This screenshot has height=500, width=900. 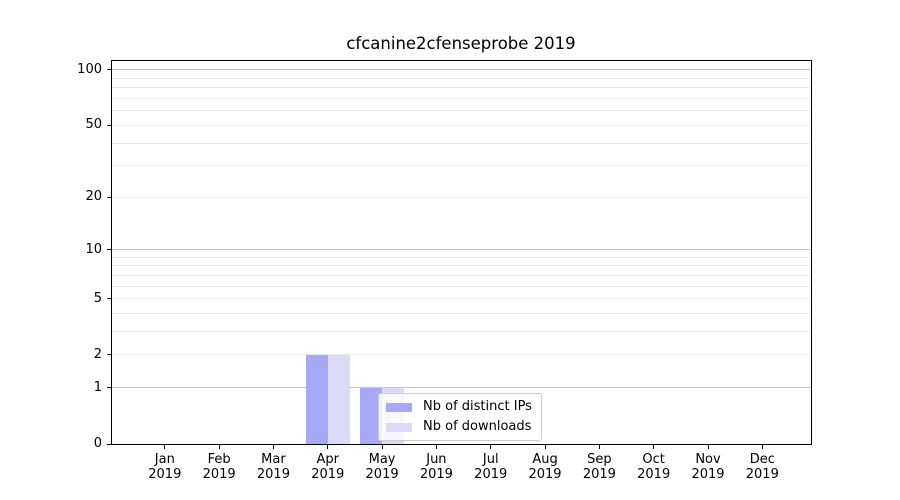 What do you see at coordinates (97, 387) in the screenshot?
I see `y-tick-label: 1` at bounding box center [97, 387].